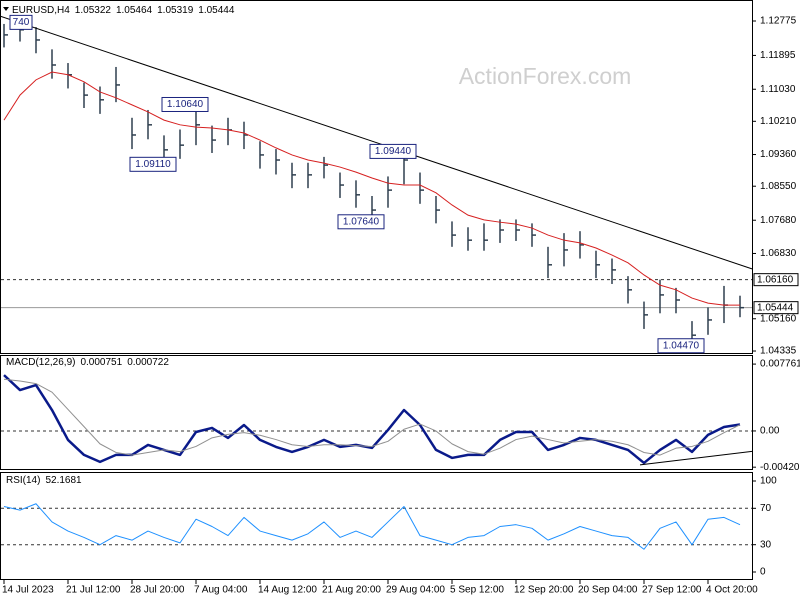  I want to click on indicator-header: MACD(12,26,9) 0.000751 0.000722, so click(87, 362).